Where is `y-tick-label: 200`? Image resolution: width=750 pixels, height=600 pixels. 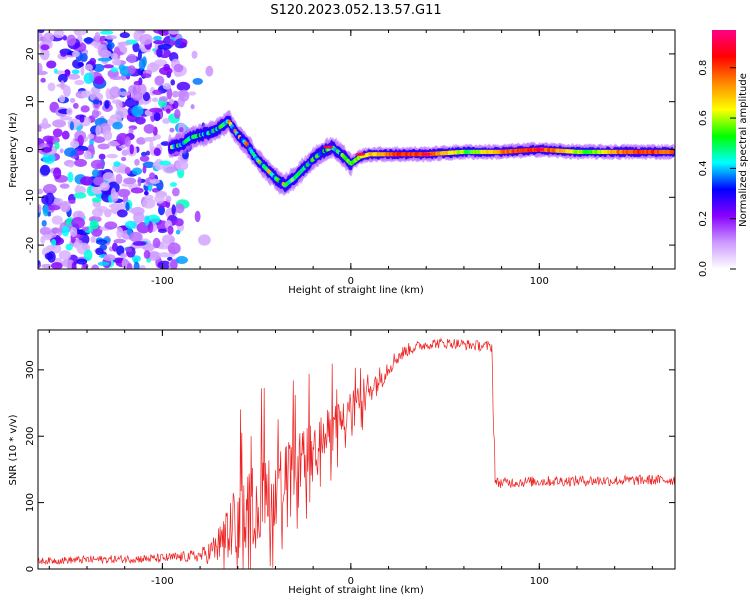 y-tick-label: 200 is located at coordinates (30, 436).